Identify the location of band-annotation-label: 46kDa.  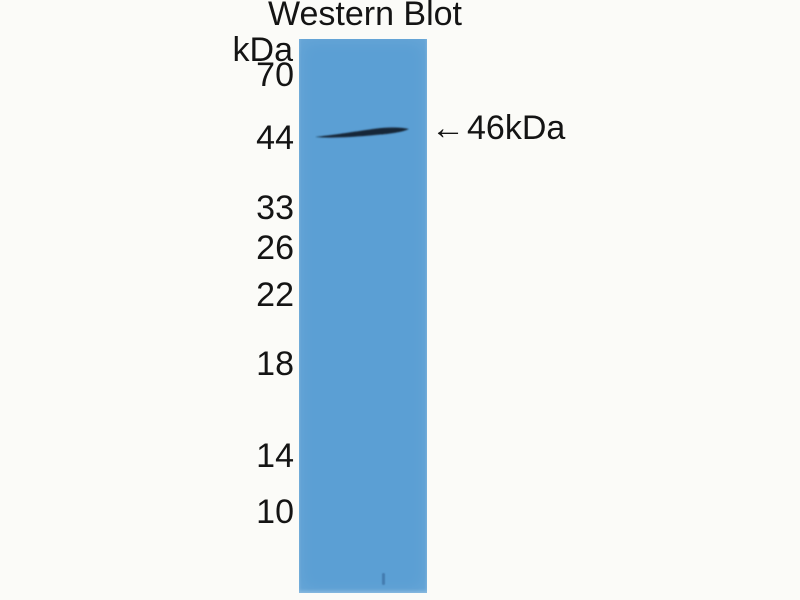
(516, 128).